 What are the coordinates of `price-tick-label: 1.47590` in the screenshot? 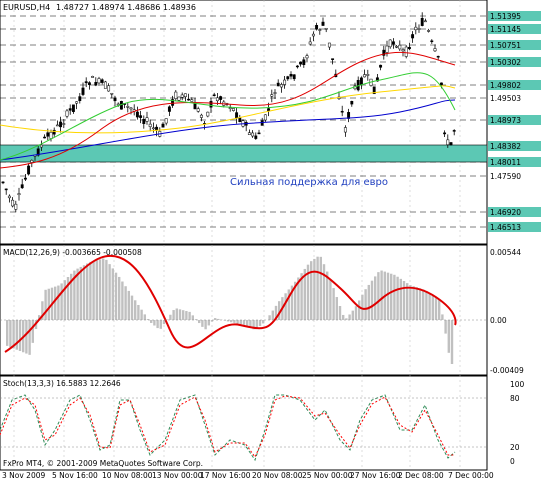 It's located at (505, 176).